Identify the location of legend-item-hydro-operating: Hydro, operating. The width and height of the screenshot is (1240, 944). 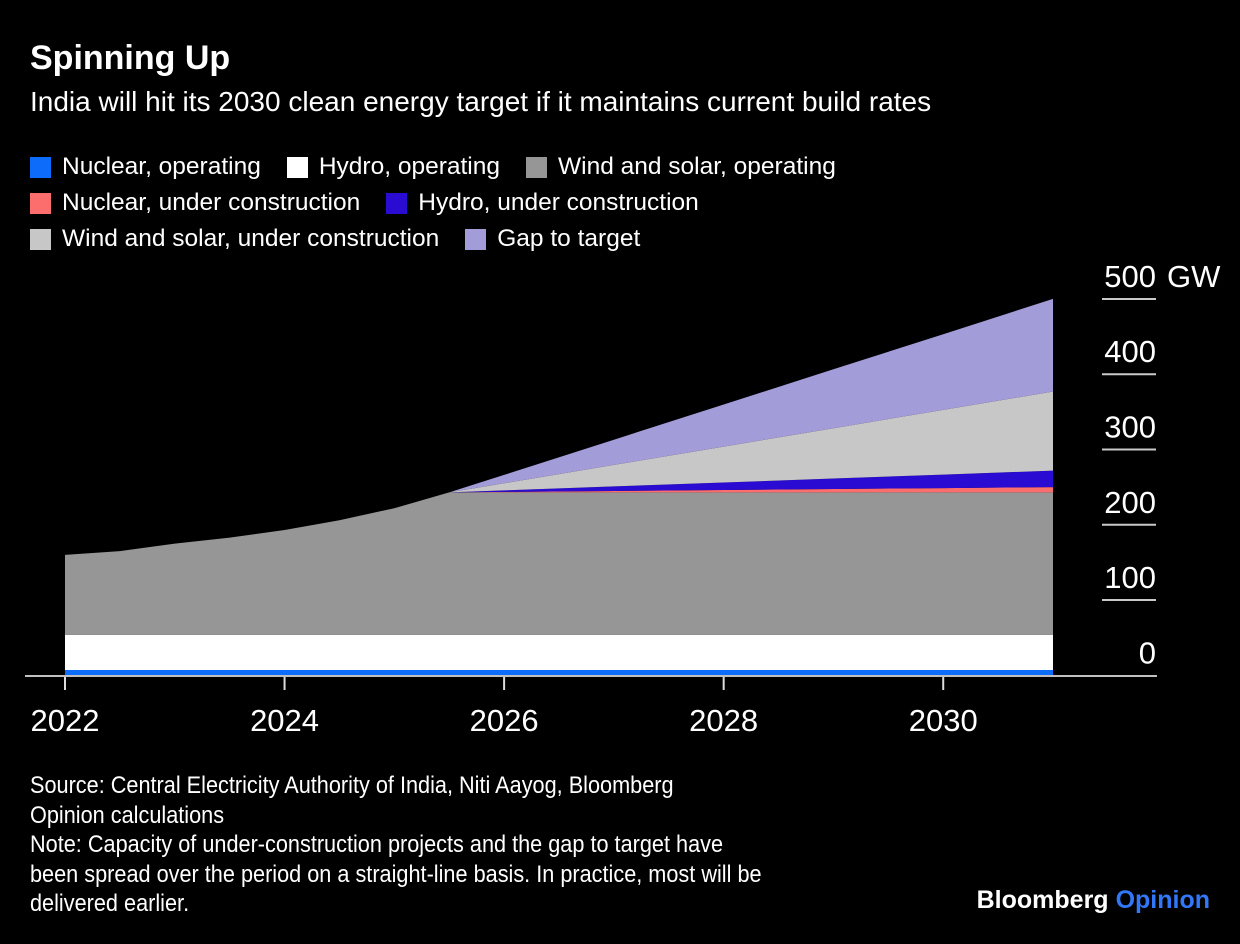
(393, 167).